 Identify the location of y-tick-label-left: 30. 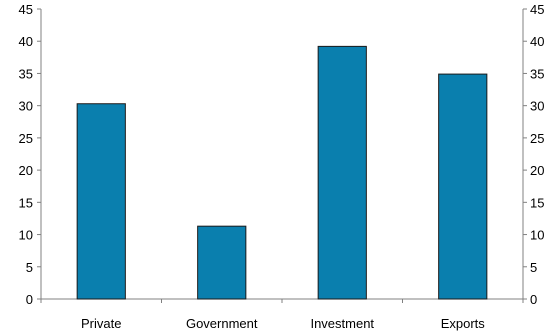
(26, 106).